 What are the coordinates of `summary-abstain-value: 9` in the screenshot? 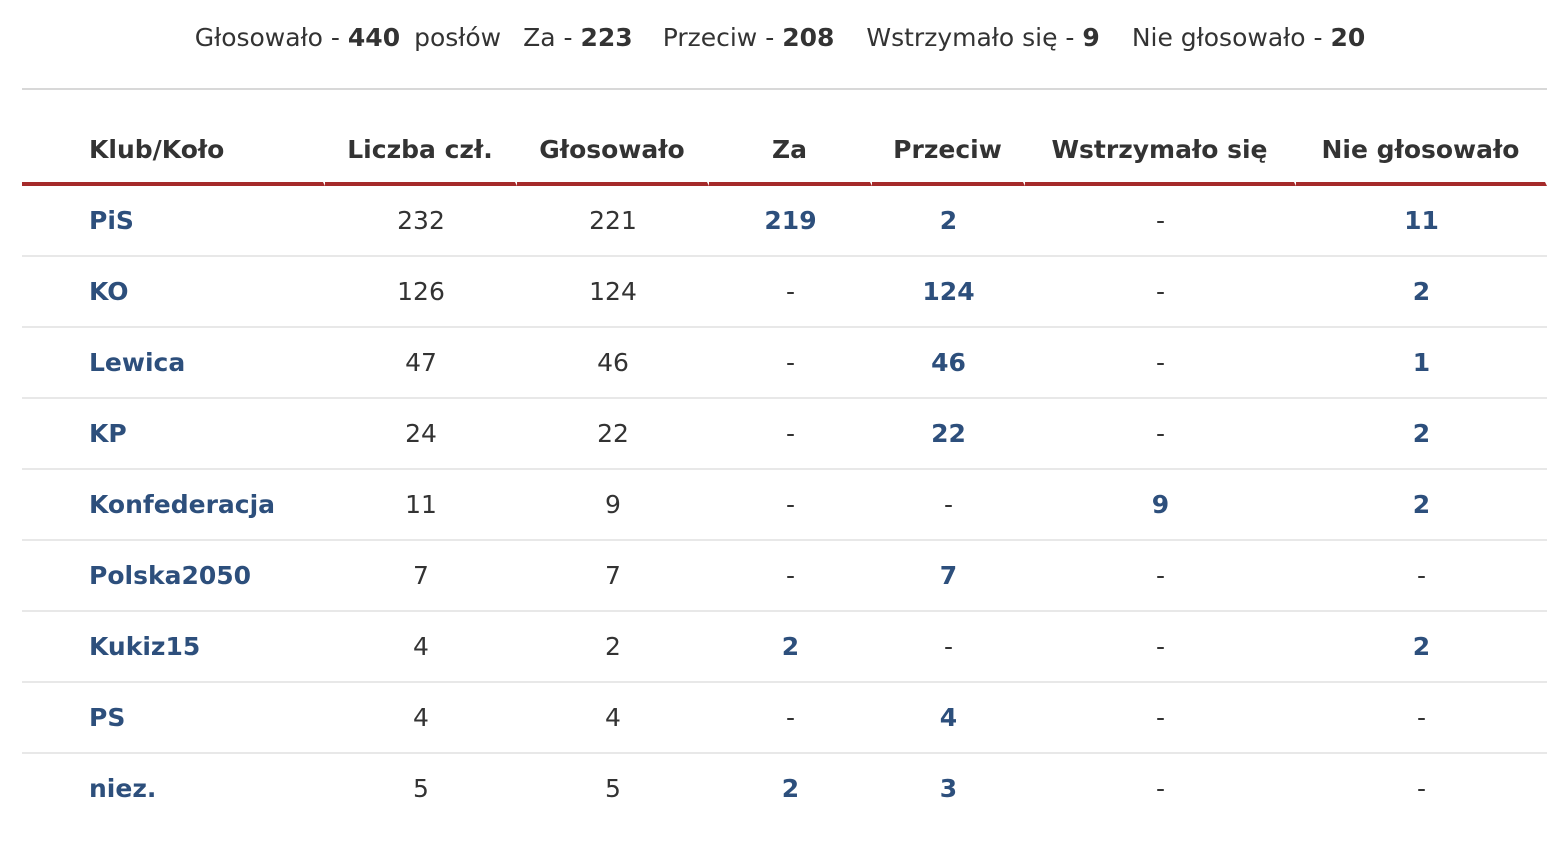 It's located at (1091, 37).